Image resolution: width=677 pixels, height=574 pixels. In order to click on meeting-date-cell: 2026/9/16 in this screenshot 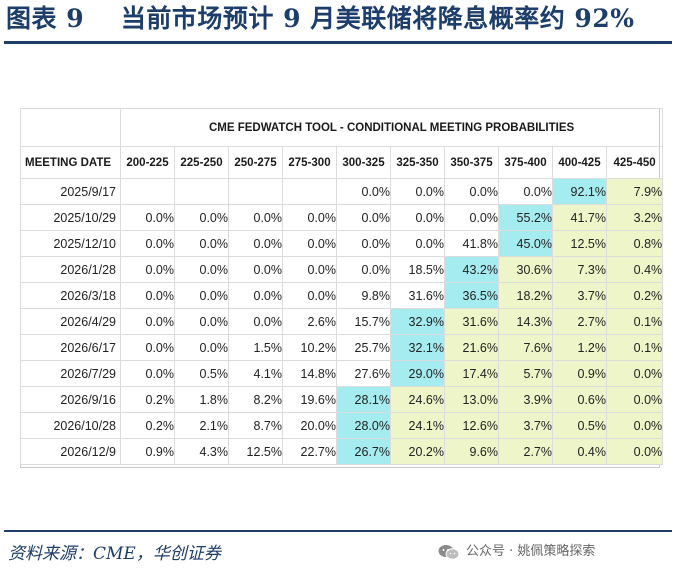, I will do `click(70, 399)`.